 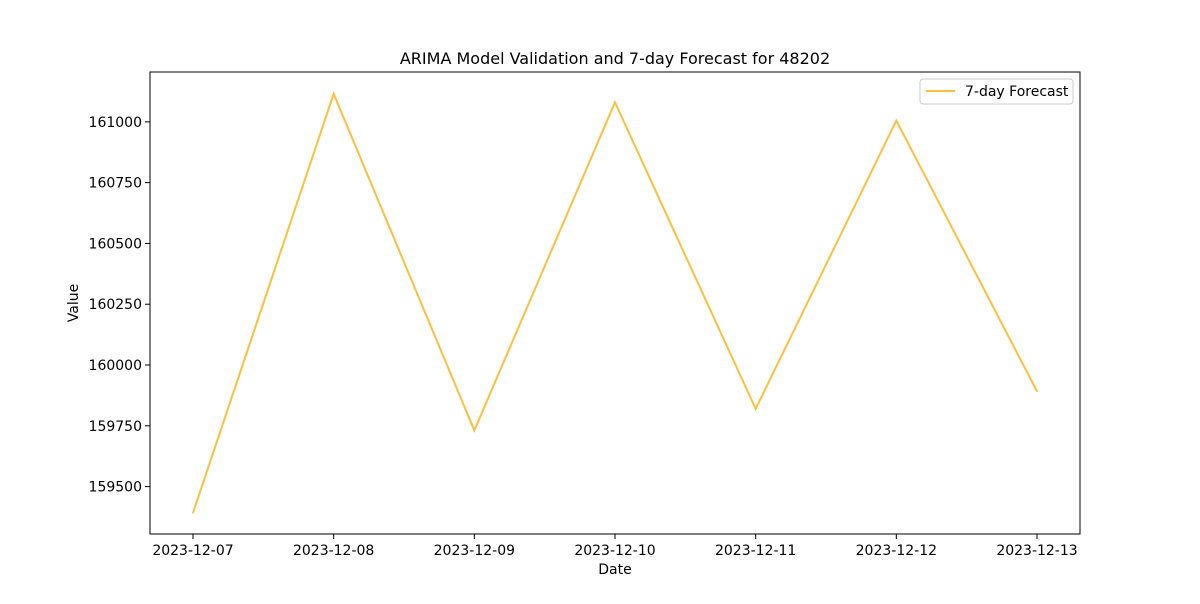 What do you see at coordinates (614, 551) in the screenshot?
I see `x-tick-label-2023-12-10: 2023-12-10` at bounding box center [614, 551].